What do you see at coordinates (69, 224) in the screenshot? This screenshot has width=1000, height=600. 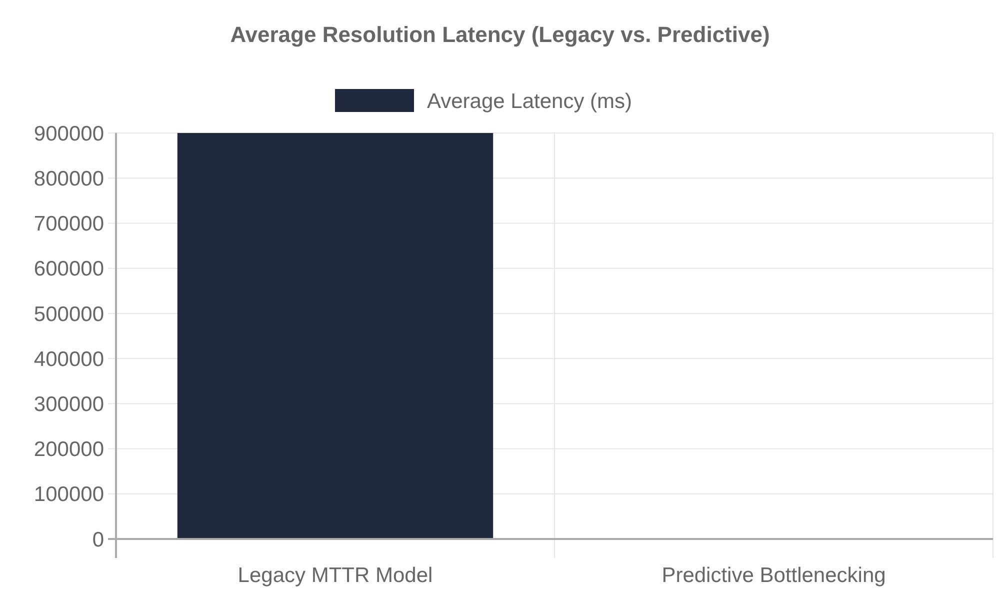 I see `y-tick-label: 700000` at bounding box center [69, 224].